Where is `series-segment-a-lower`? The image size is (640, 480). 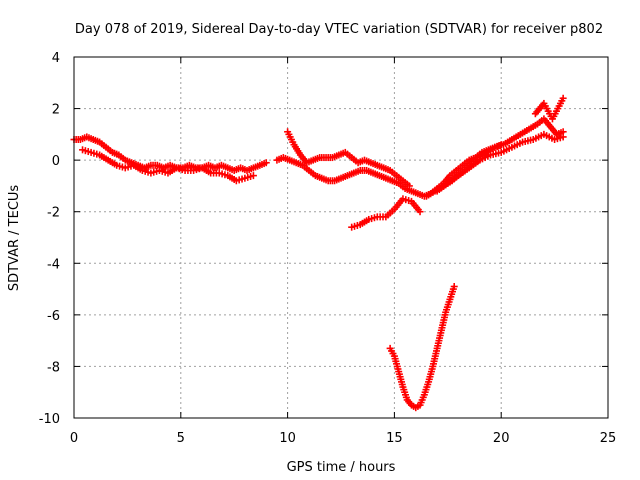 series-segment-a-lower is located at coordinates (168, 165).